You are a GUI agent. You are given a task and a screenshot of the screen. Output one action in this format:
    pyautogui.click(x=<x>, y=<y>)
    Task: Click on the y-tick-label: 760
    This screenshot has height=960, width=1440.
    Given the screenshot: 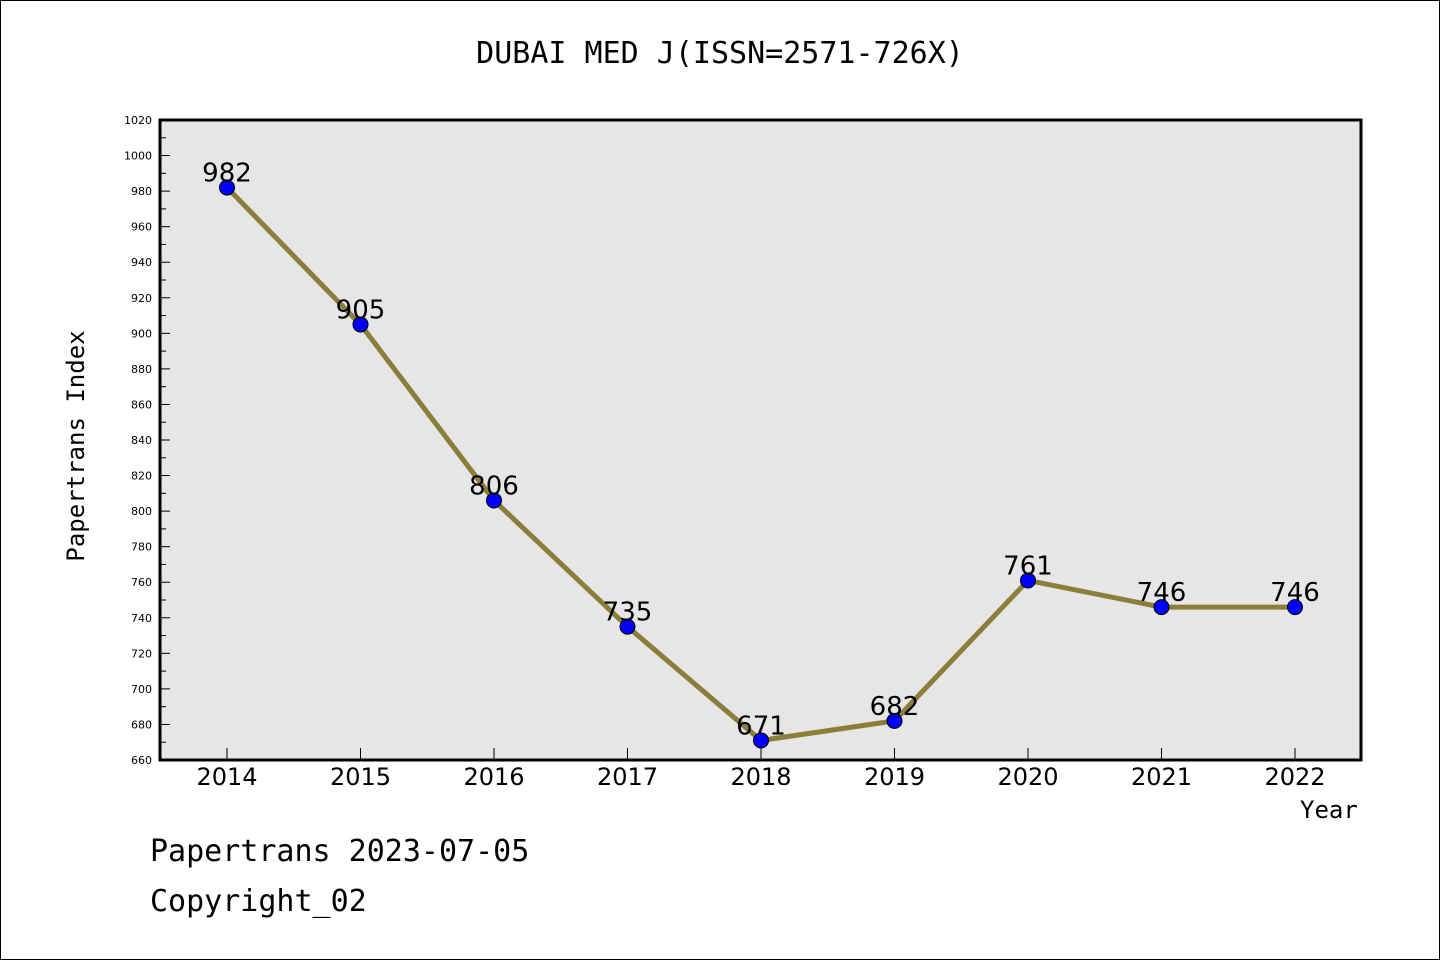 What is the action you would take?
    pyautogui.click(x=141, y=582)
    